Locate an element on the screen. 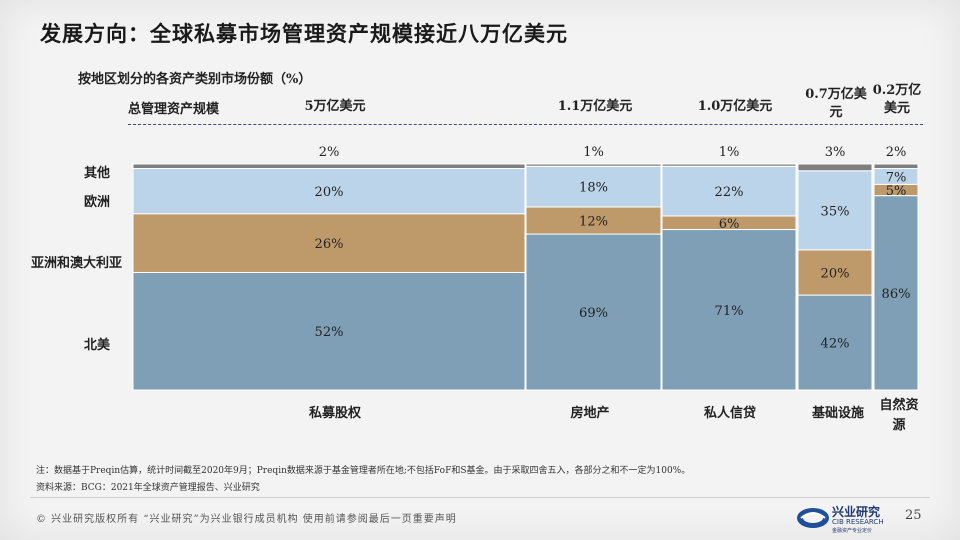  region-label-europe: 欧洲 is located at coordinates (96, 202).